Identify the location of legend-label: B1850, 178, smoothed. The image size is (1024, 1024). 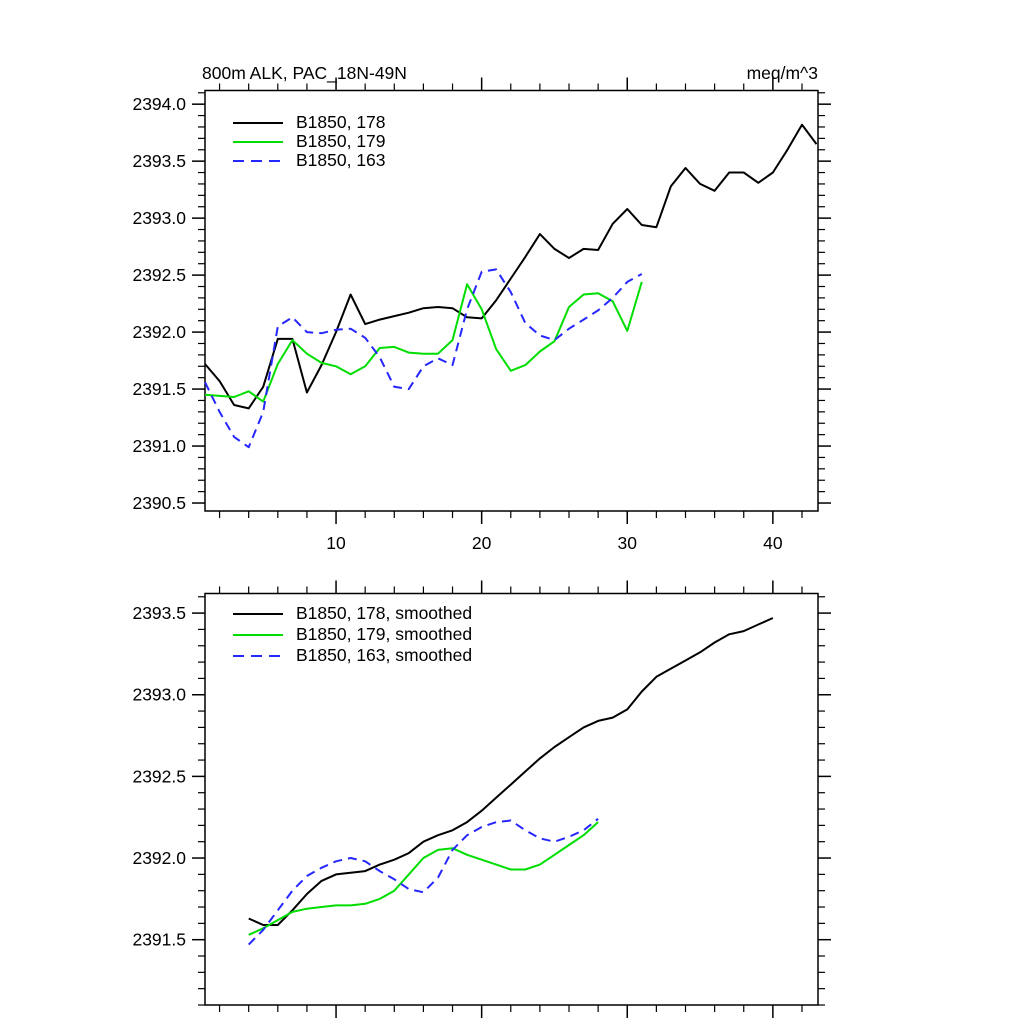
(384, 612).